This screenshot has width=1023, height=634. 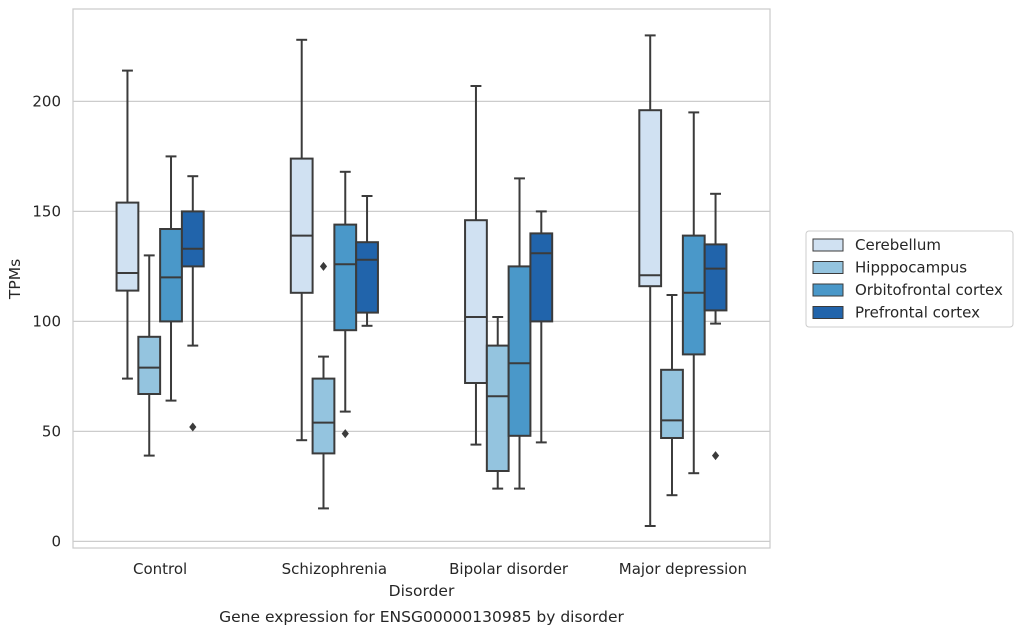 I want to click on y-tick-label: 200, so click(x=46, y=101).